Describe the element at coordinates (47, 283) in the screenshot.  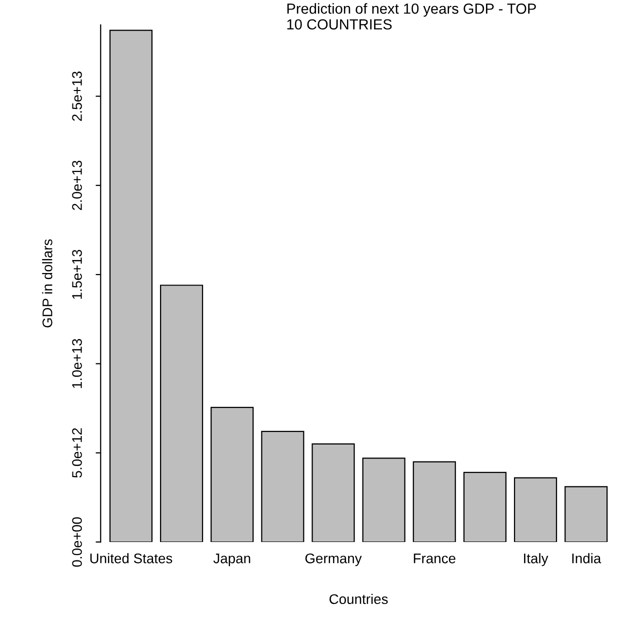
I see `y-axis-title: GDP in dollars` at that location.